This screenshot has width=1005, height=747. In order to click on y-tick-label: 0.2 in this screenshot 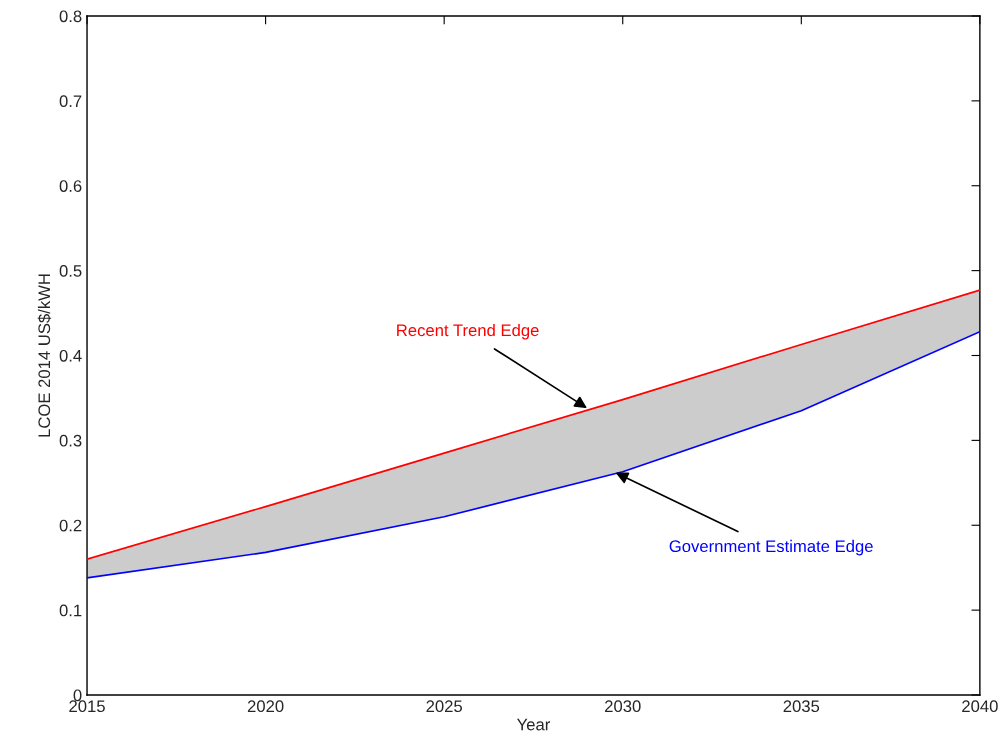, I will do `click(70, 525)`.